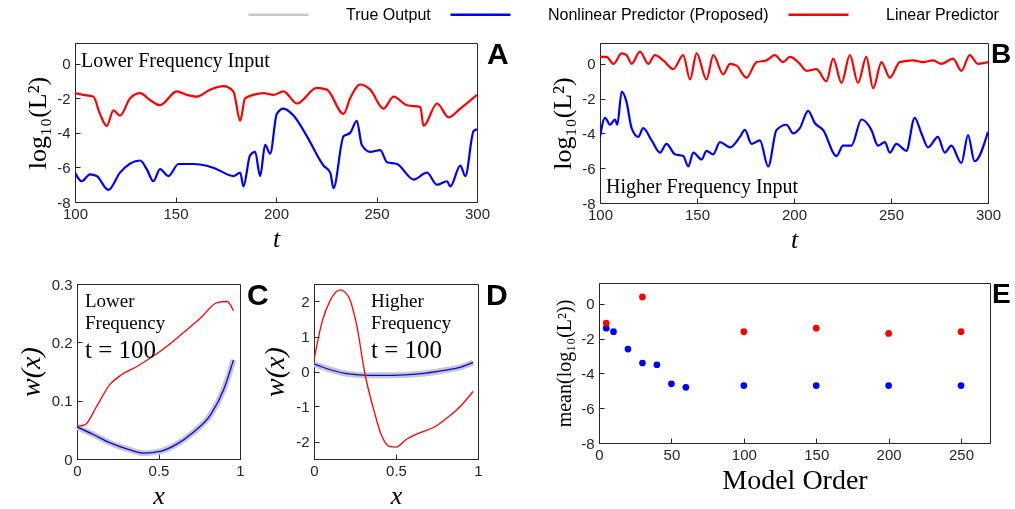 The height and width of the screenshot is (509, 1015). What do you see at coordinates (744, 454) in the screenshot?
I see `x-tick-label: 100` at bounding box center [744, 454].